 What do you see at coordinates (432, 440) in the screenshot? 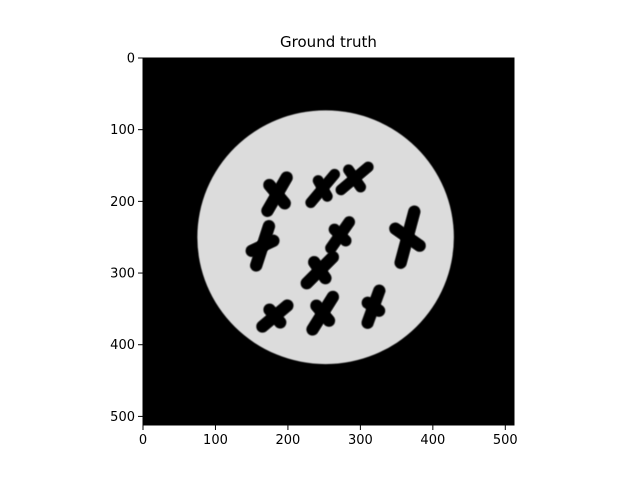
I see `x-tick-label: 400` at bounding box center [432, 440].